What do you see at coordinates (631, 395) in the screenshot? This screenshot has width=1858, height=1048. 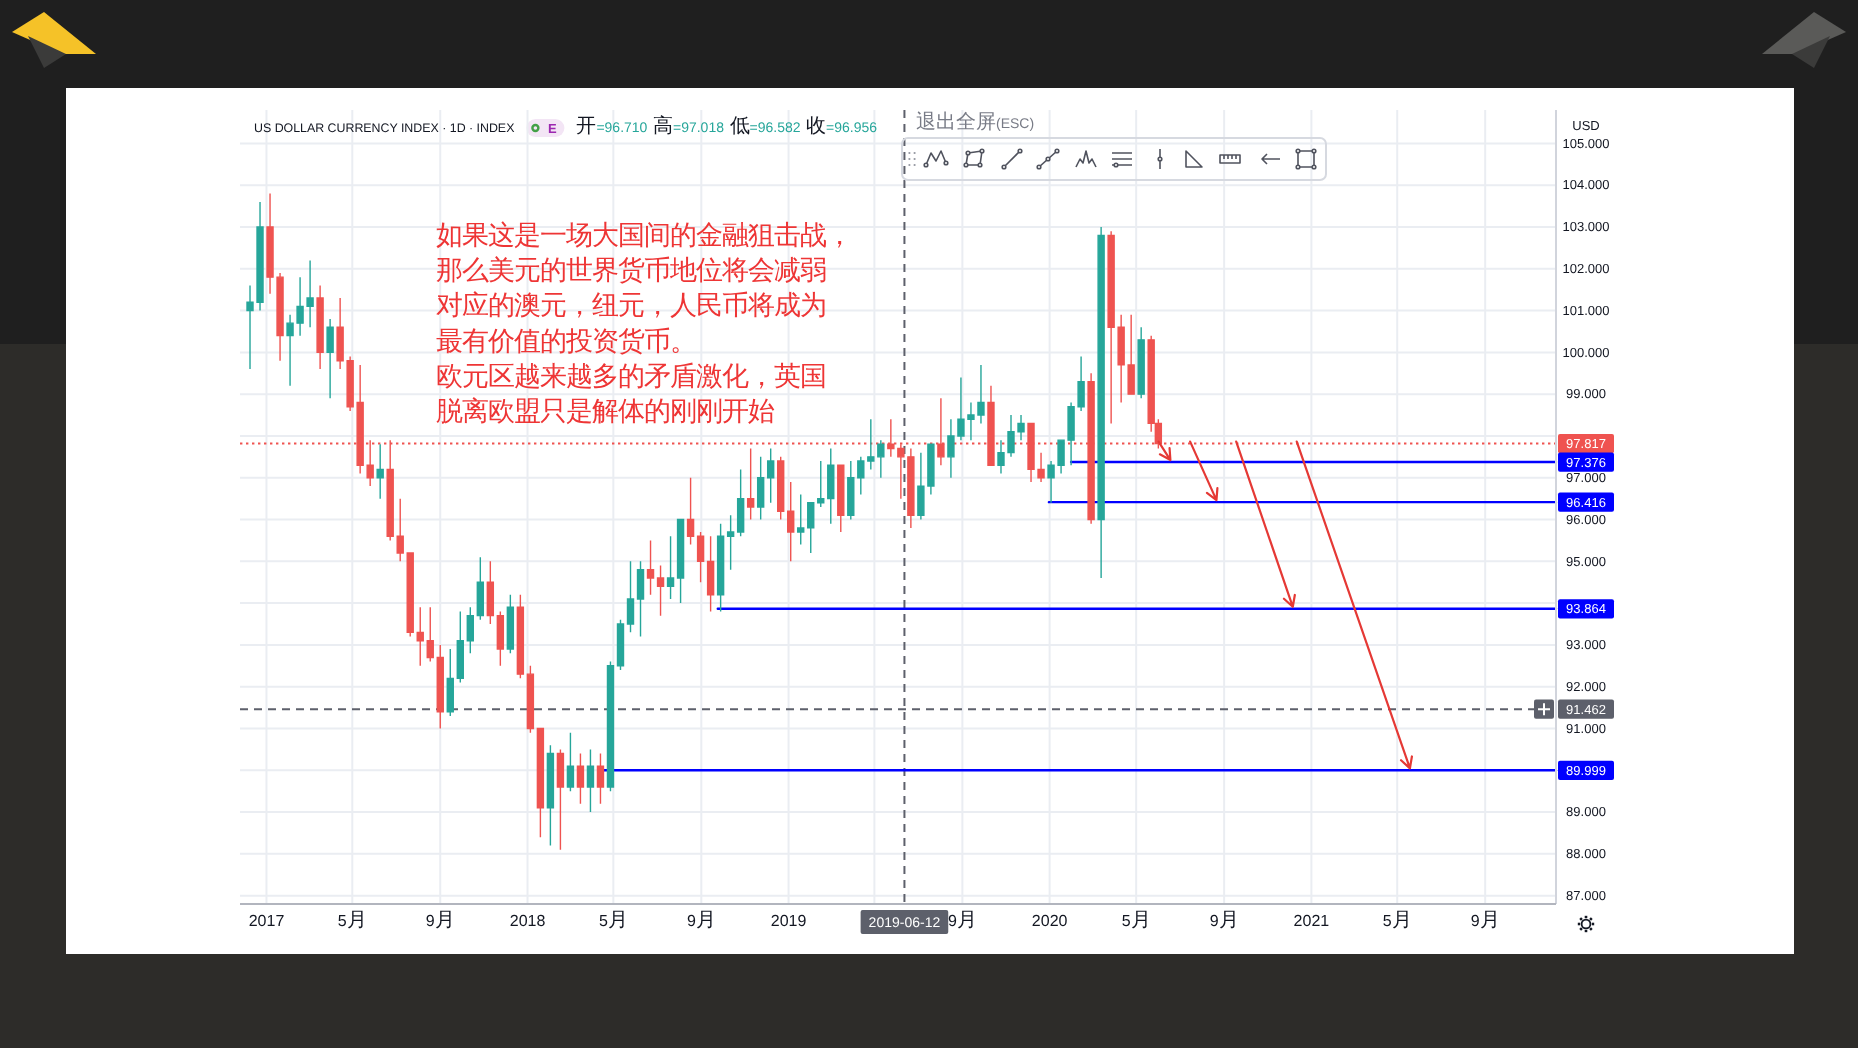 I see `annotation: 欧元区越来越多的矛盾激化，英国脱离欧盟只是解体的刚刚开始` at bounding box center [631, 395].